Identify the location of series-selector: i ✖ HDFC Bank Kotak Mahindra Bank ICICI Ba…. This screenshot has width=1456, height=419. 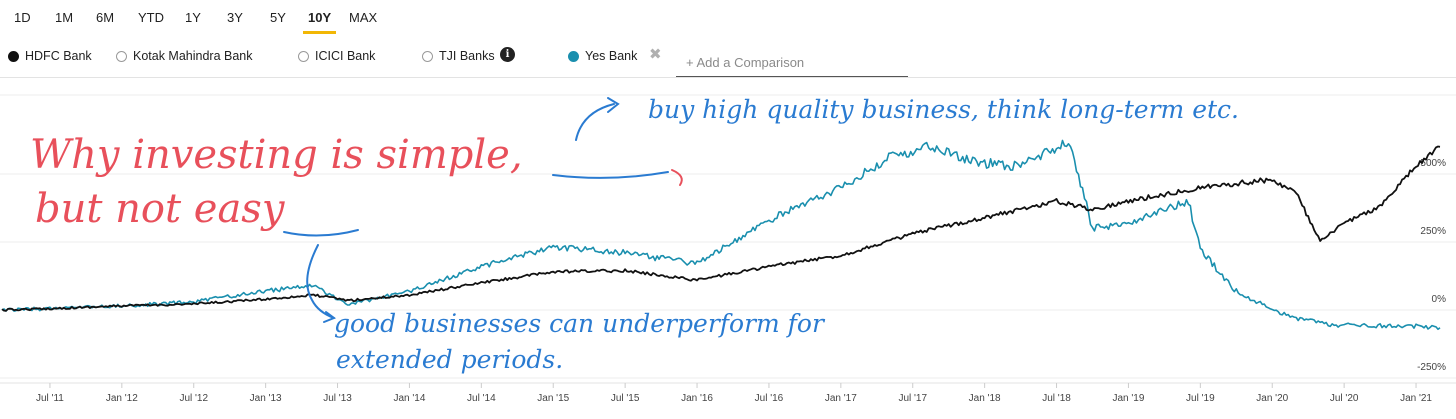
(728, 59).